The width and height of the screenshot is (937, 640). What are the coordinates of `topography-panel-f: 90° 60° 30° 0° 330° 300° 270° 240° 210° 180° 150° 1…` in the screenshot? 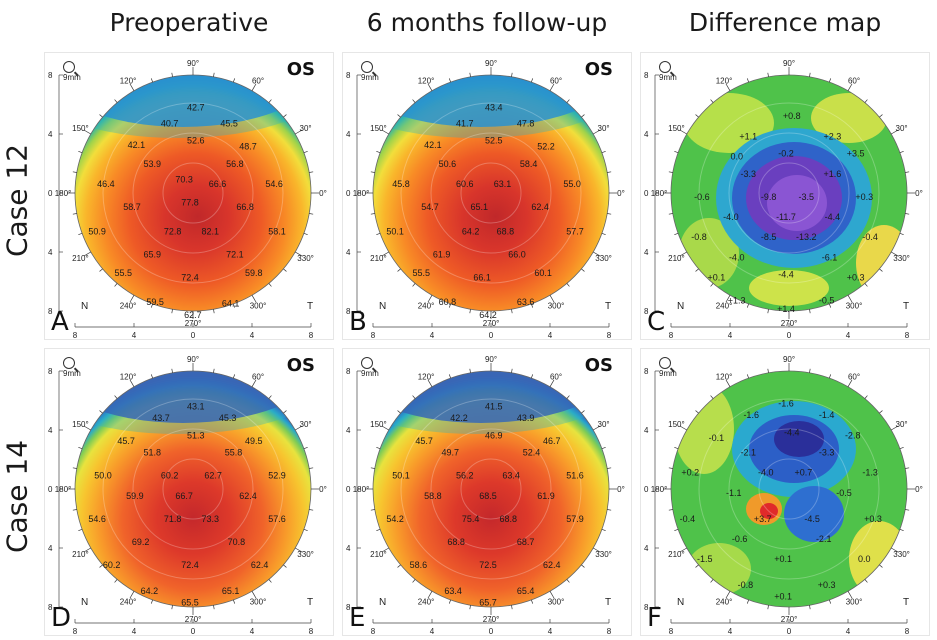 It's located at (785, 492).